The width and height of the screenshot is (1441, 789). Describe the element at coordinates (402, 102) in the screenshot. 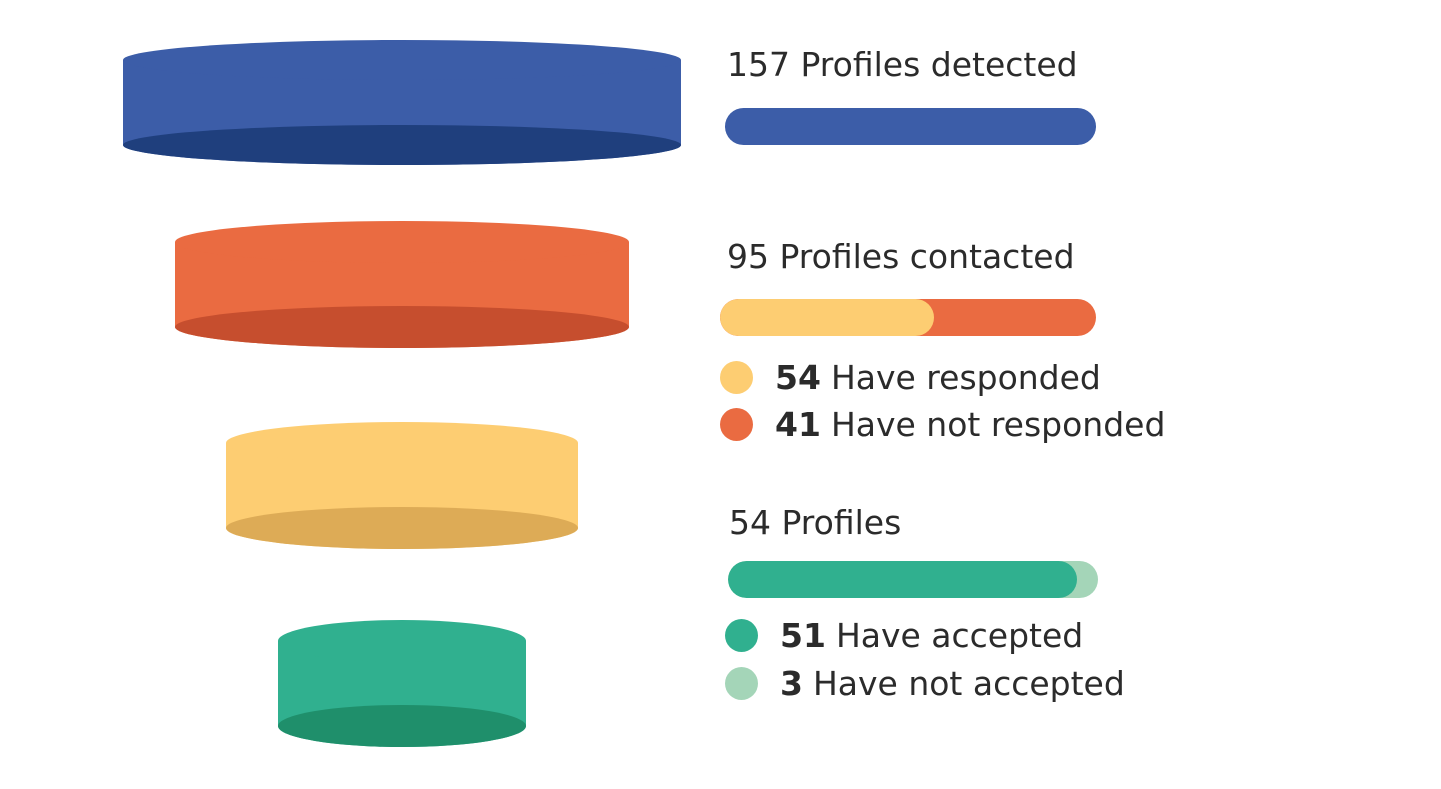

I see `funnel-layer-detected` at that location.